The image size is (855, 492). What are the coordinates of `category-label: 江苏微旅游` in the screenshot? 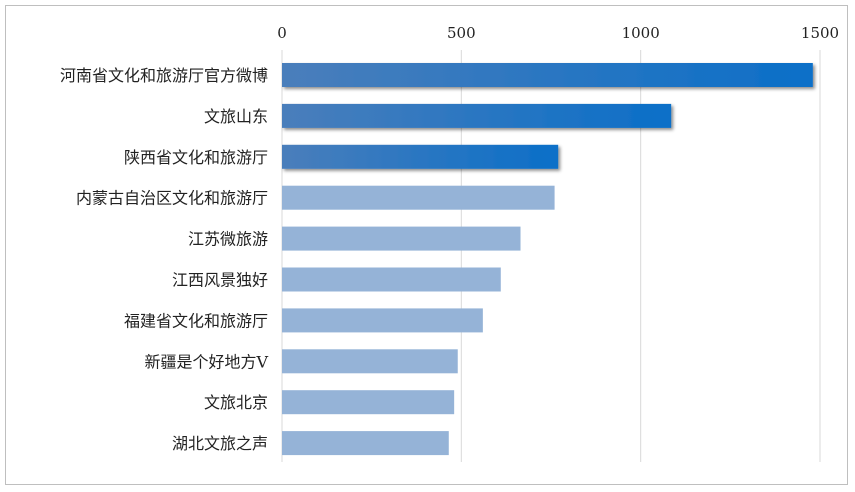 It's located at (228, 239).